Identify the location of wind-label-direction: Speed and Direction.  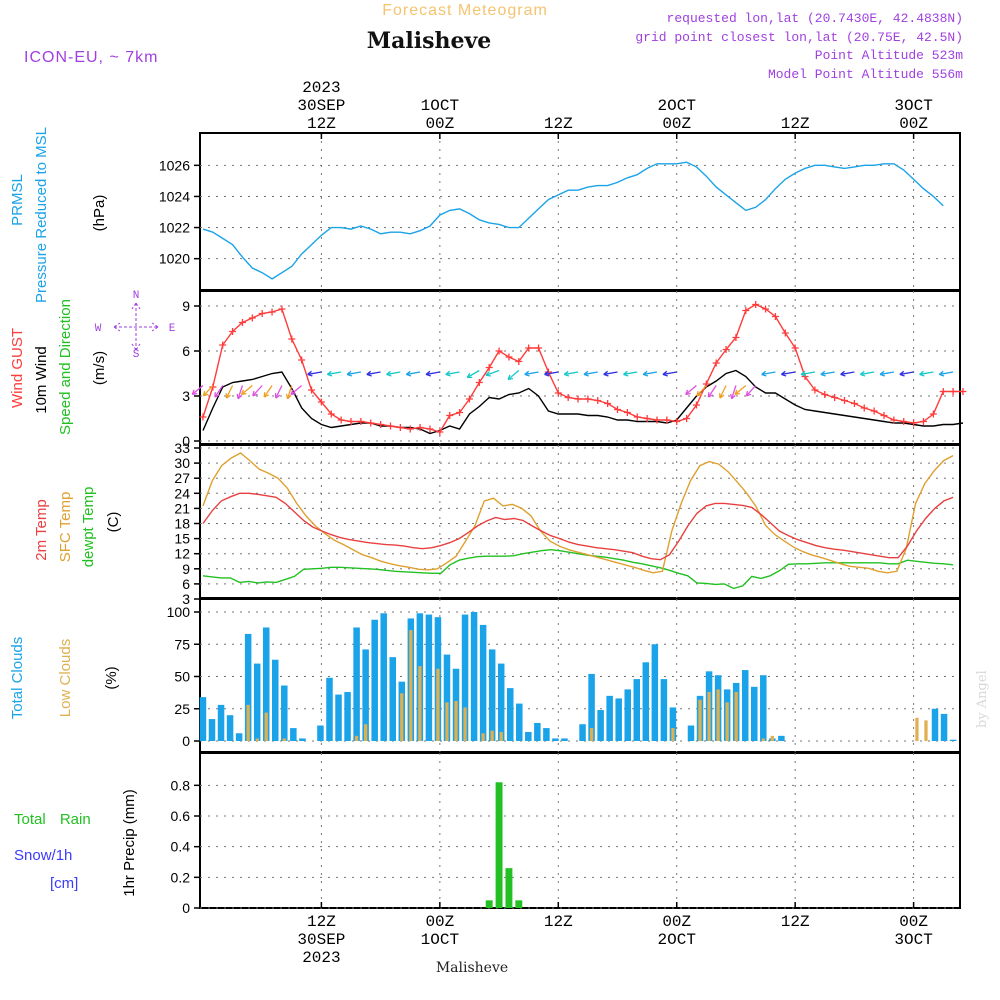
(65, 367).